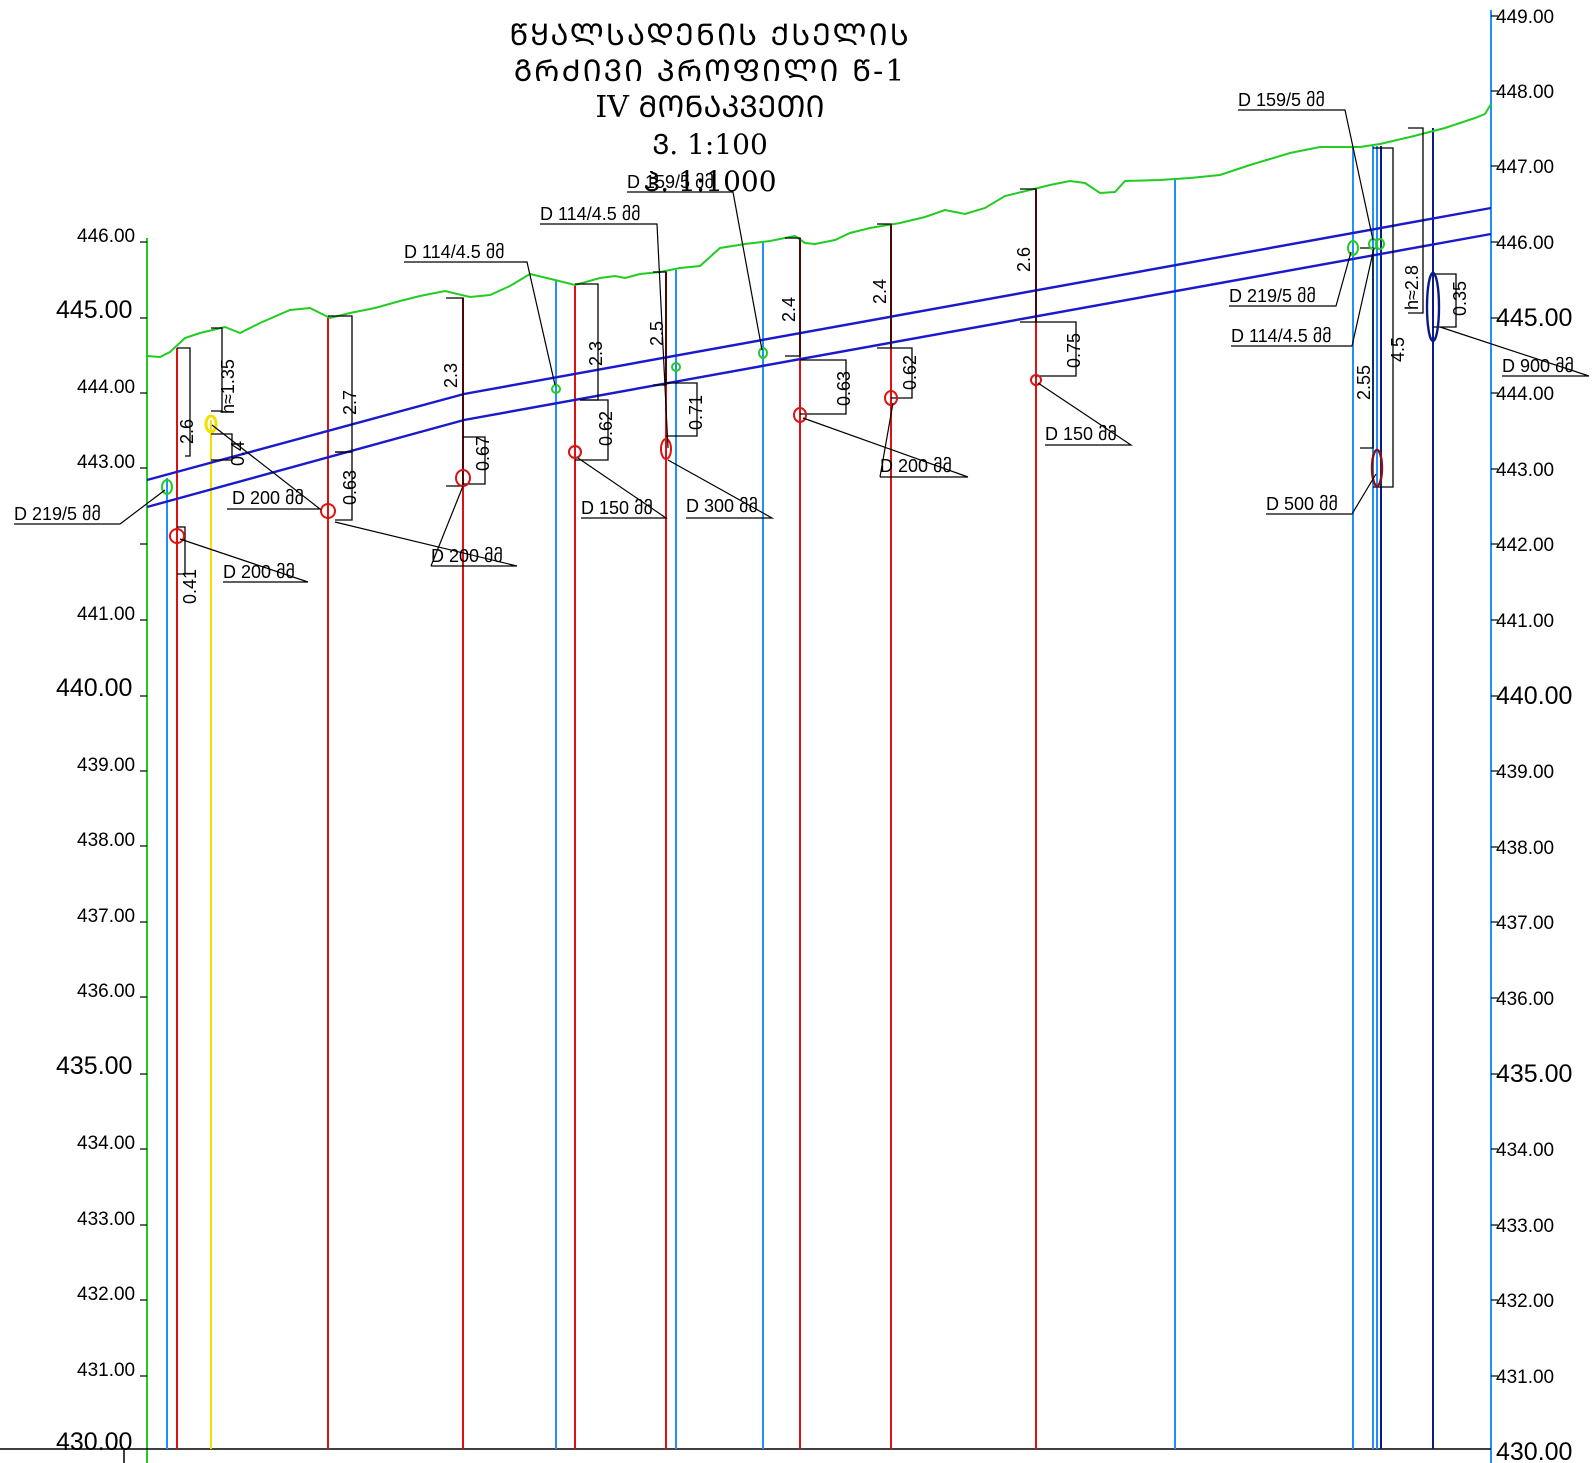 This screenshot has height=1463, width=1592. What do you see at coordinates (106, 387) in the screenshot?
I see `left-tick-label: 444.00` at bounding box center [106, 387].